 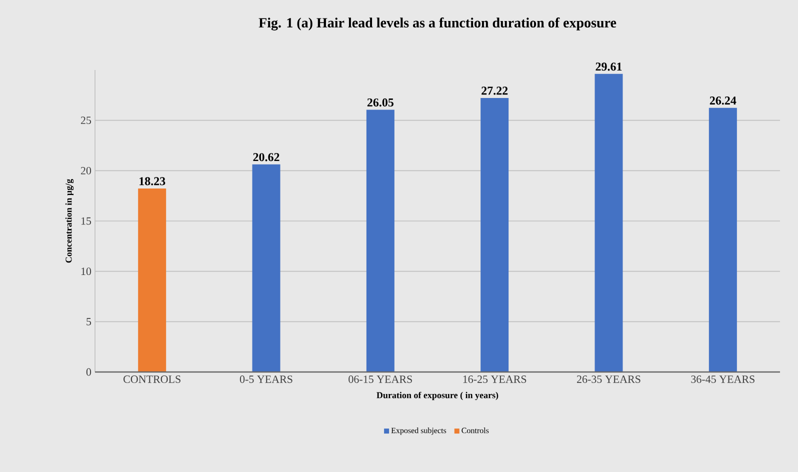 What do you see at coordinates (153, 181) in the screenshot?
I see `data-label: 18.23` at bounding box center [153, 181].